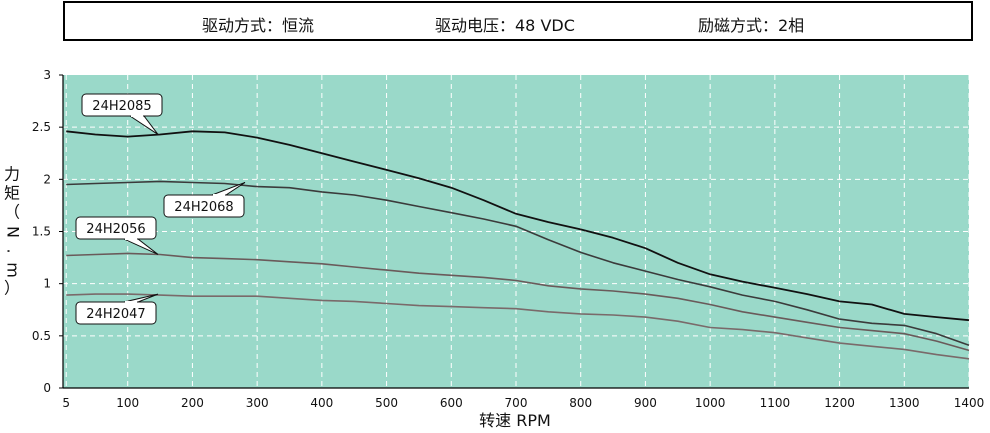  What do you see at coordinates (41, 336) in the screenshot?
I see `y-tick-label: 0.5` at bounding box center [41, 336].